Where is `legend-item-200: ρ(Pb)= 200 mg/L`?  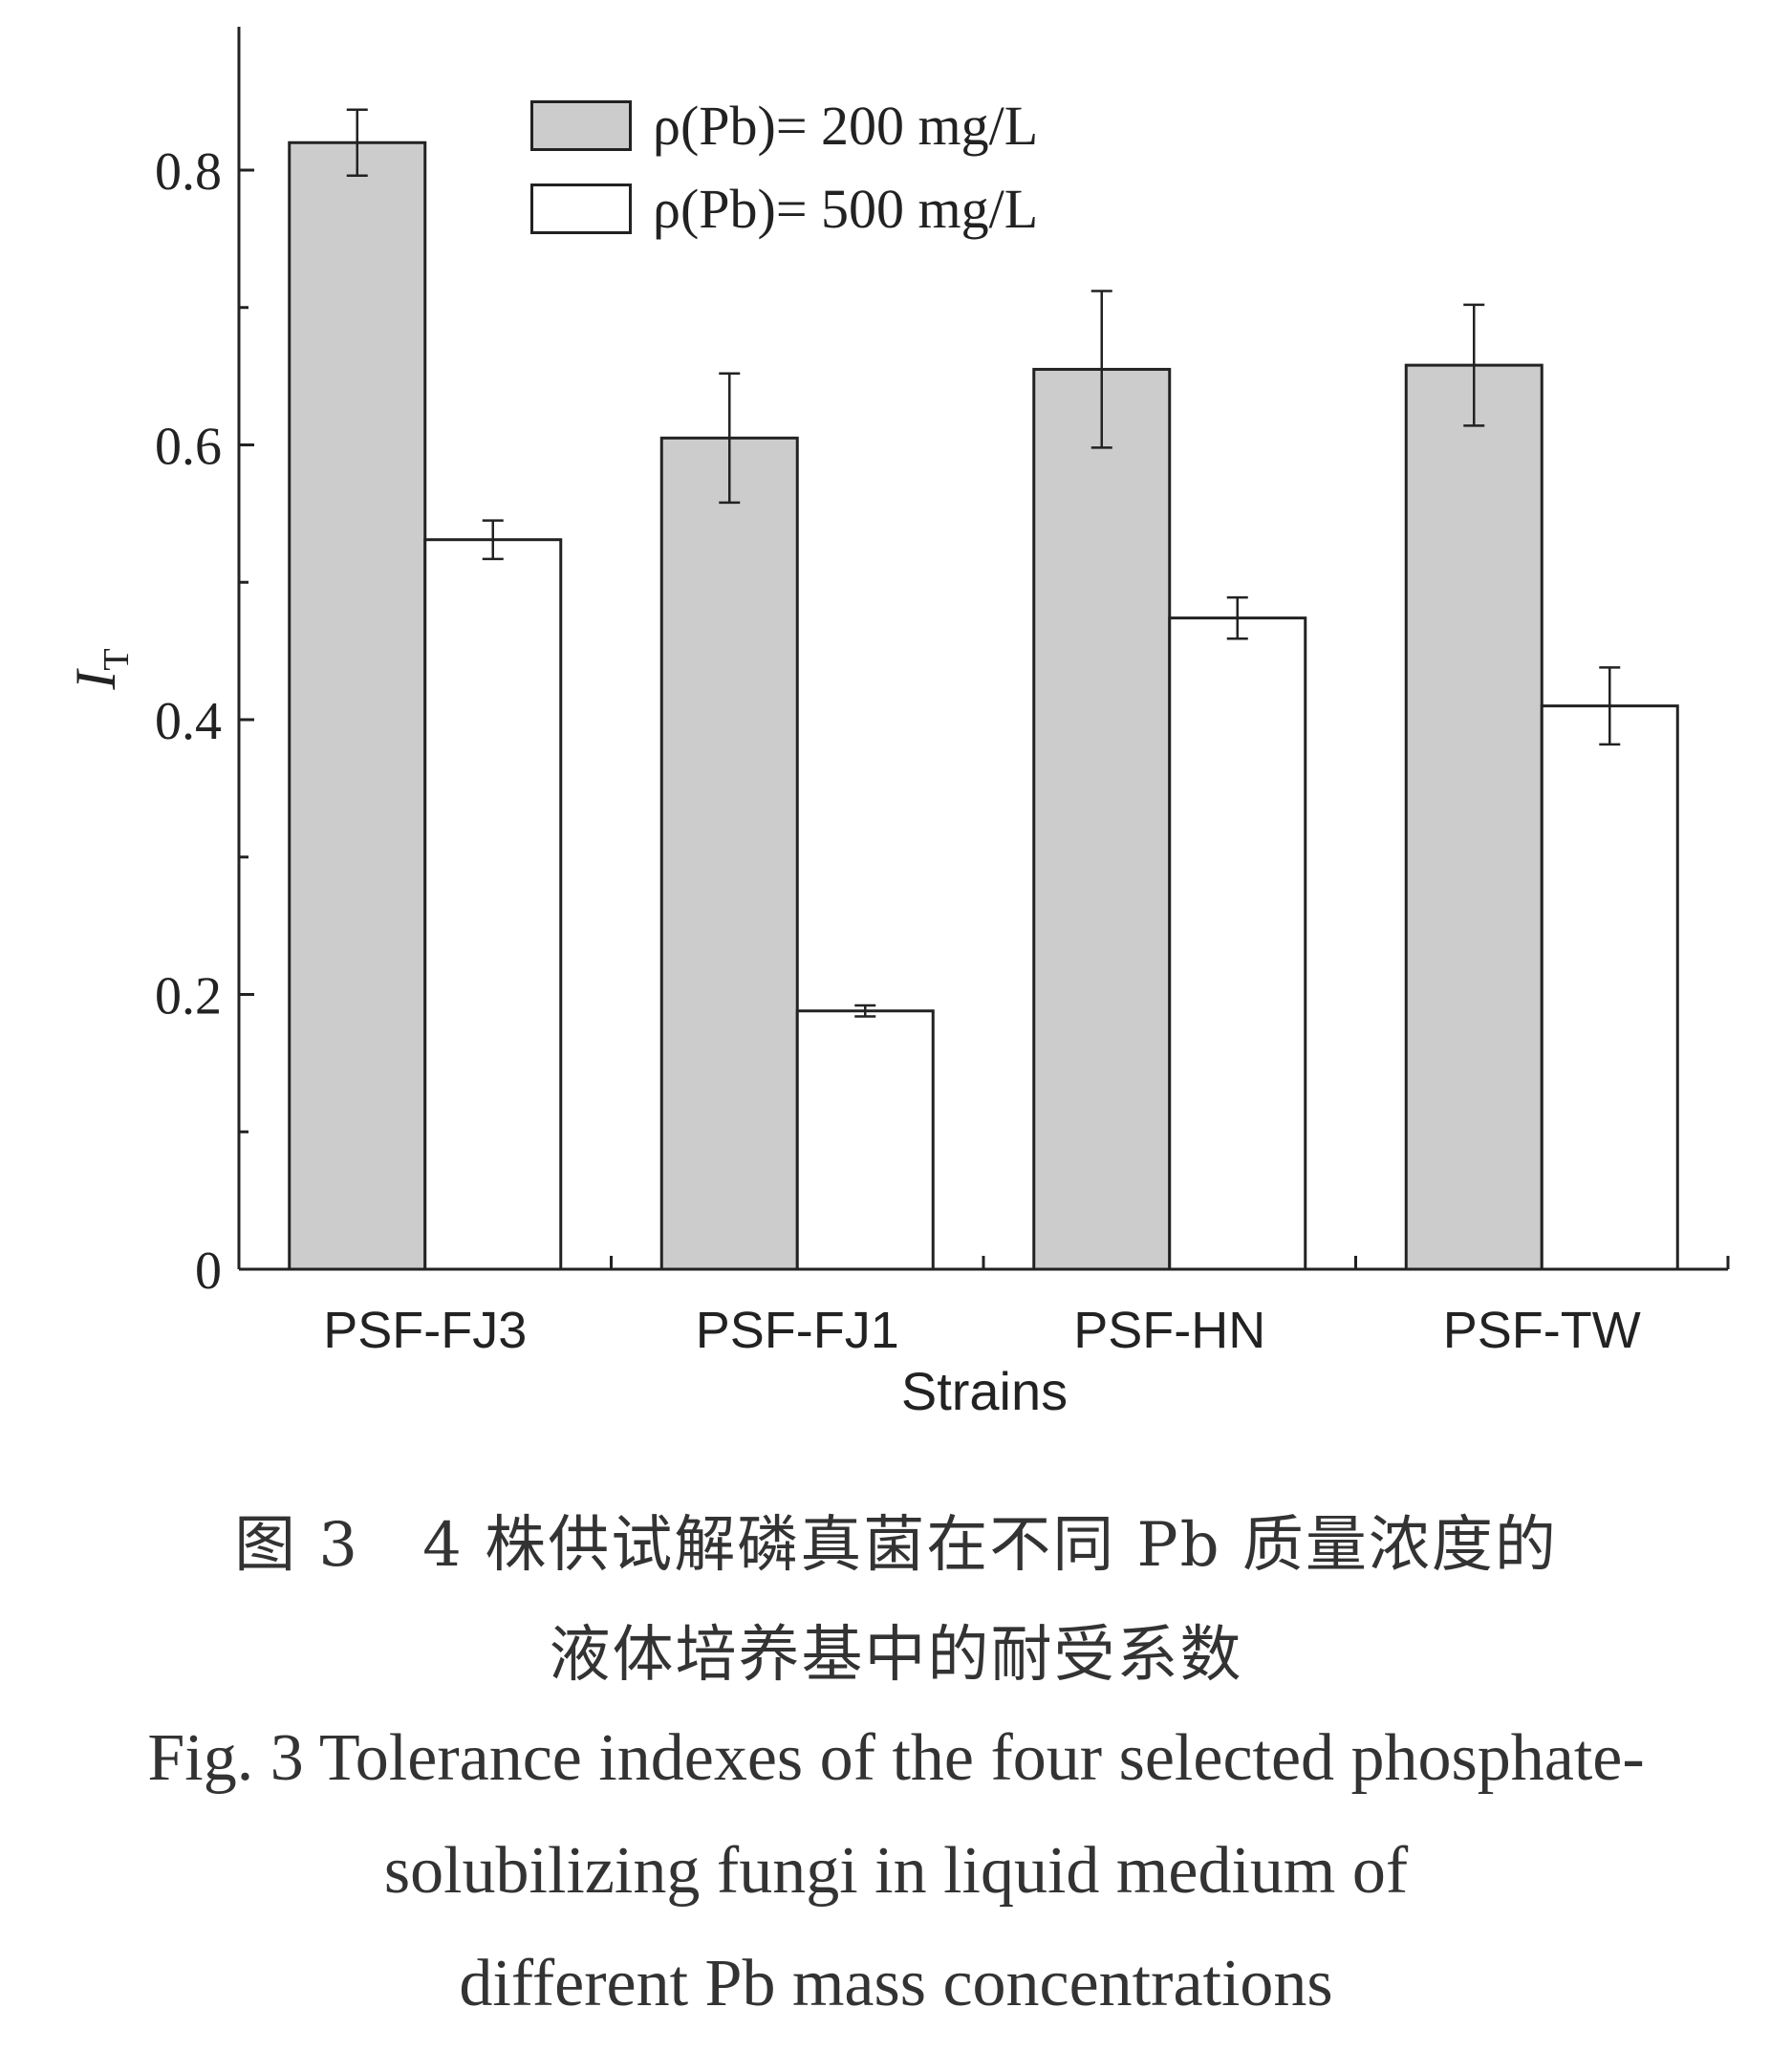 legend-item-200: ρ(Pb)= 200 mg/L is located at coordinates (784, 126).